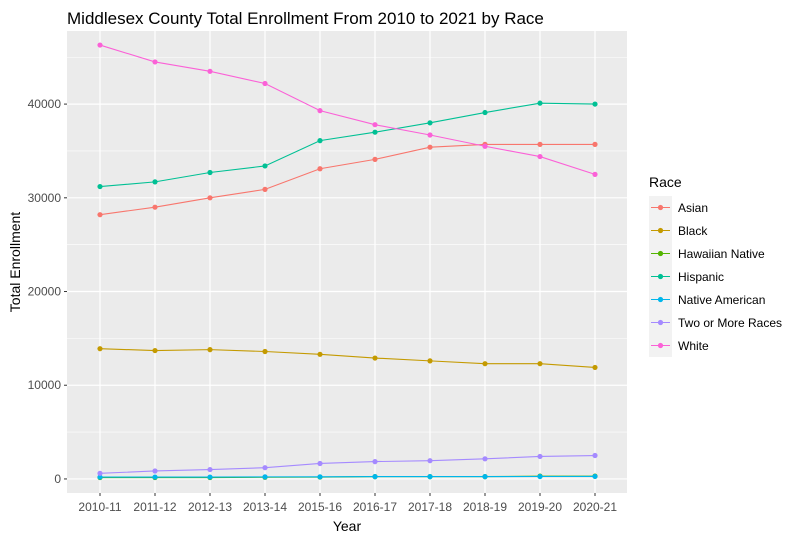 The image size is (800, 541). Describe the element at coordinates (430, 507) in the screenshot. I see `x-tick-label: 2017-18` at that location.